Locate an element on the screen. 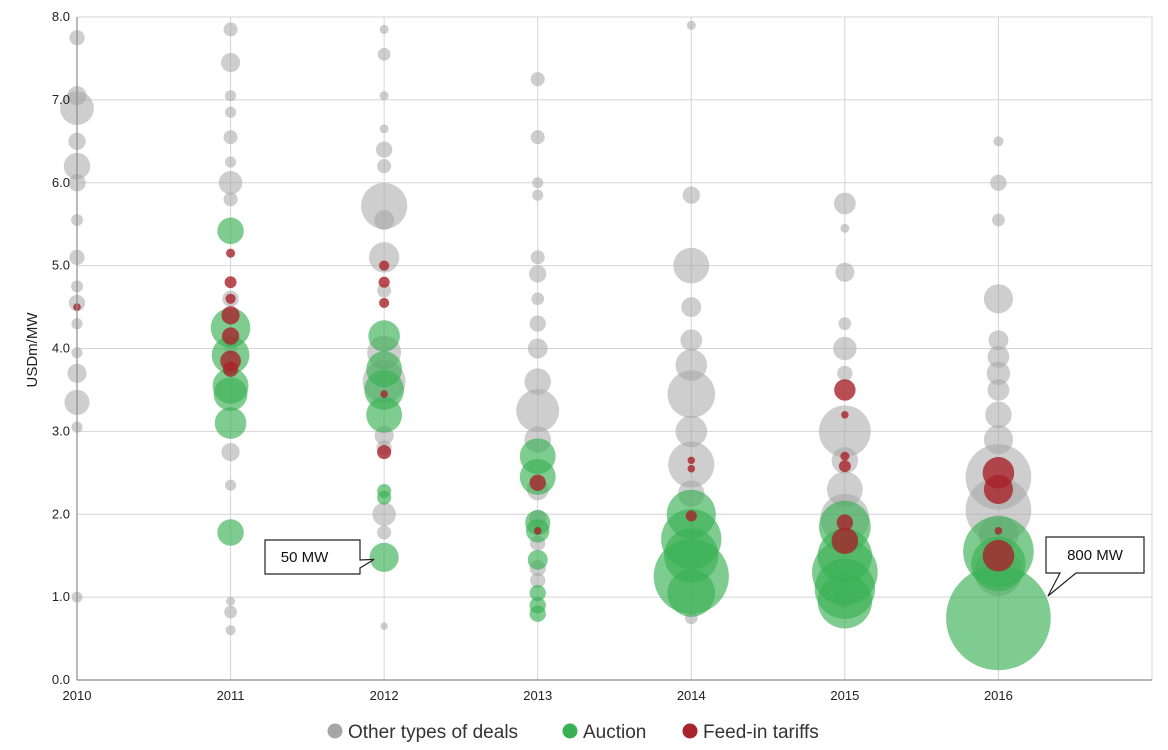  legend-item-other: Other types of deals is located at coordinates (422, 732).